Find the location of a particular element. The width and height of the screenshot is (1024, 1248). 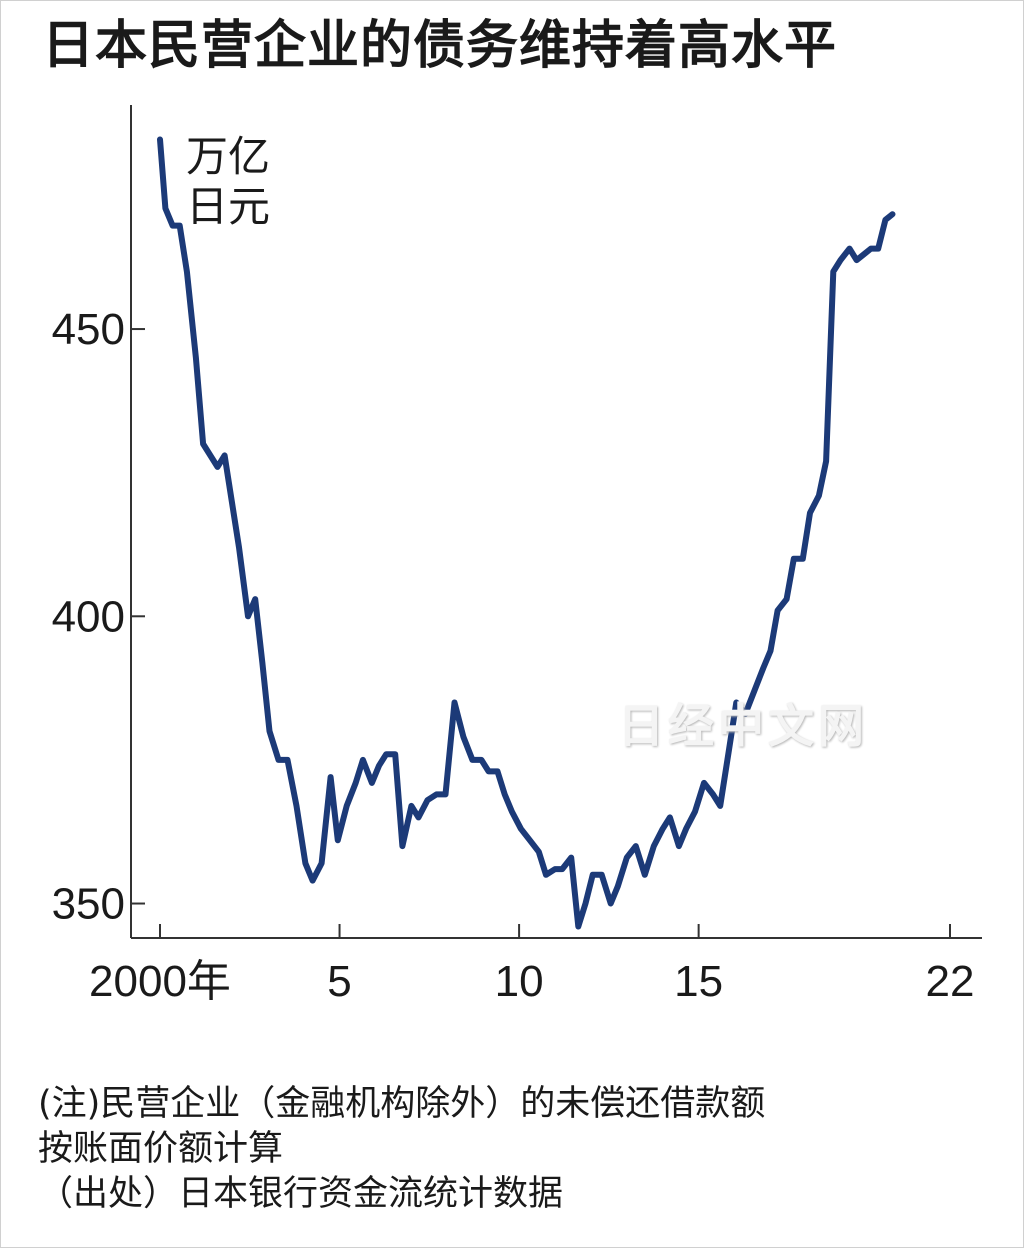

y-tick-label-350: 350 is located at coordinates (88, 904).